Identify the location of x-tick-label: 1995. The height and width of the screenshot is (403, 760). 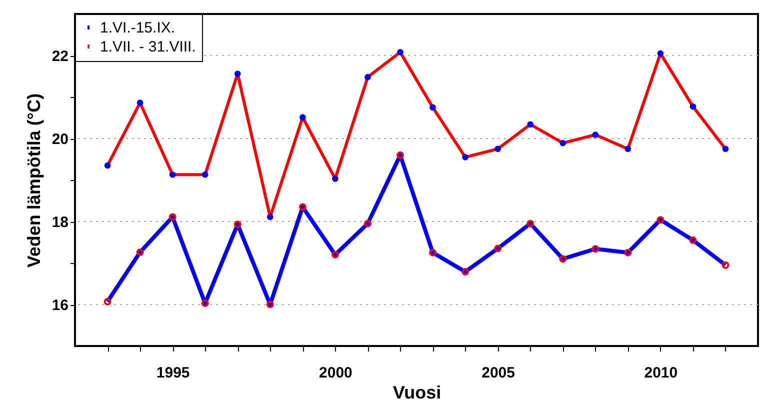
(173, 373).